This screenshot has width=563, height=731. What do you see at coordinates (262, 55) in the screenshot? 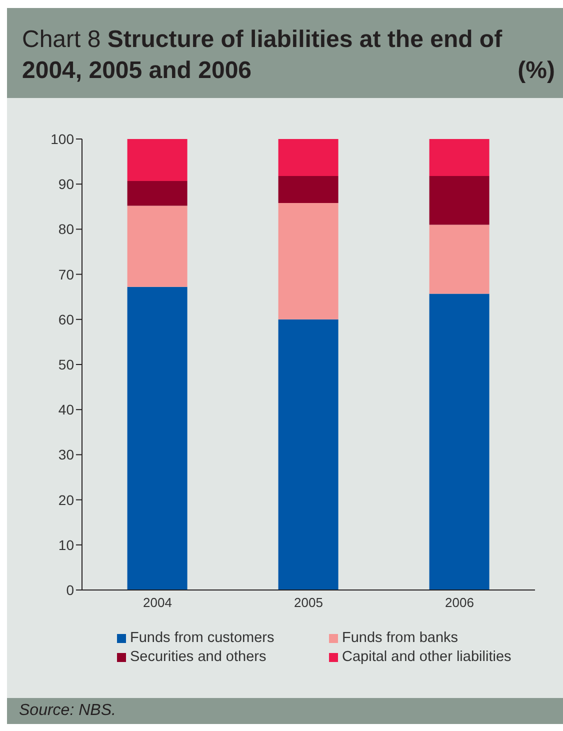
I see `chart-title: Chart 8 Structure of liabilities at the end of 2004, 2005 and 2006` at bounding box center [262, 55].